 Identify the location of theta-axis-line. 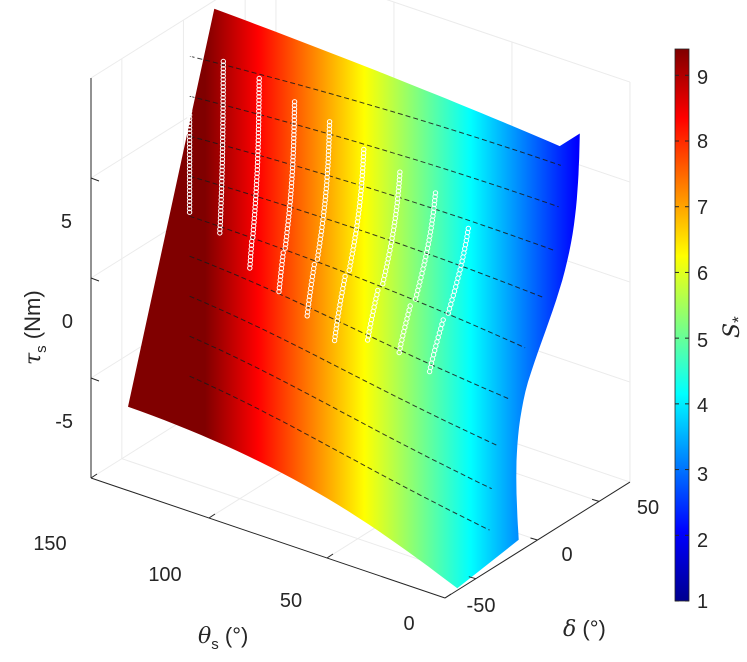
(268, 538).